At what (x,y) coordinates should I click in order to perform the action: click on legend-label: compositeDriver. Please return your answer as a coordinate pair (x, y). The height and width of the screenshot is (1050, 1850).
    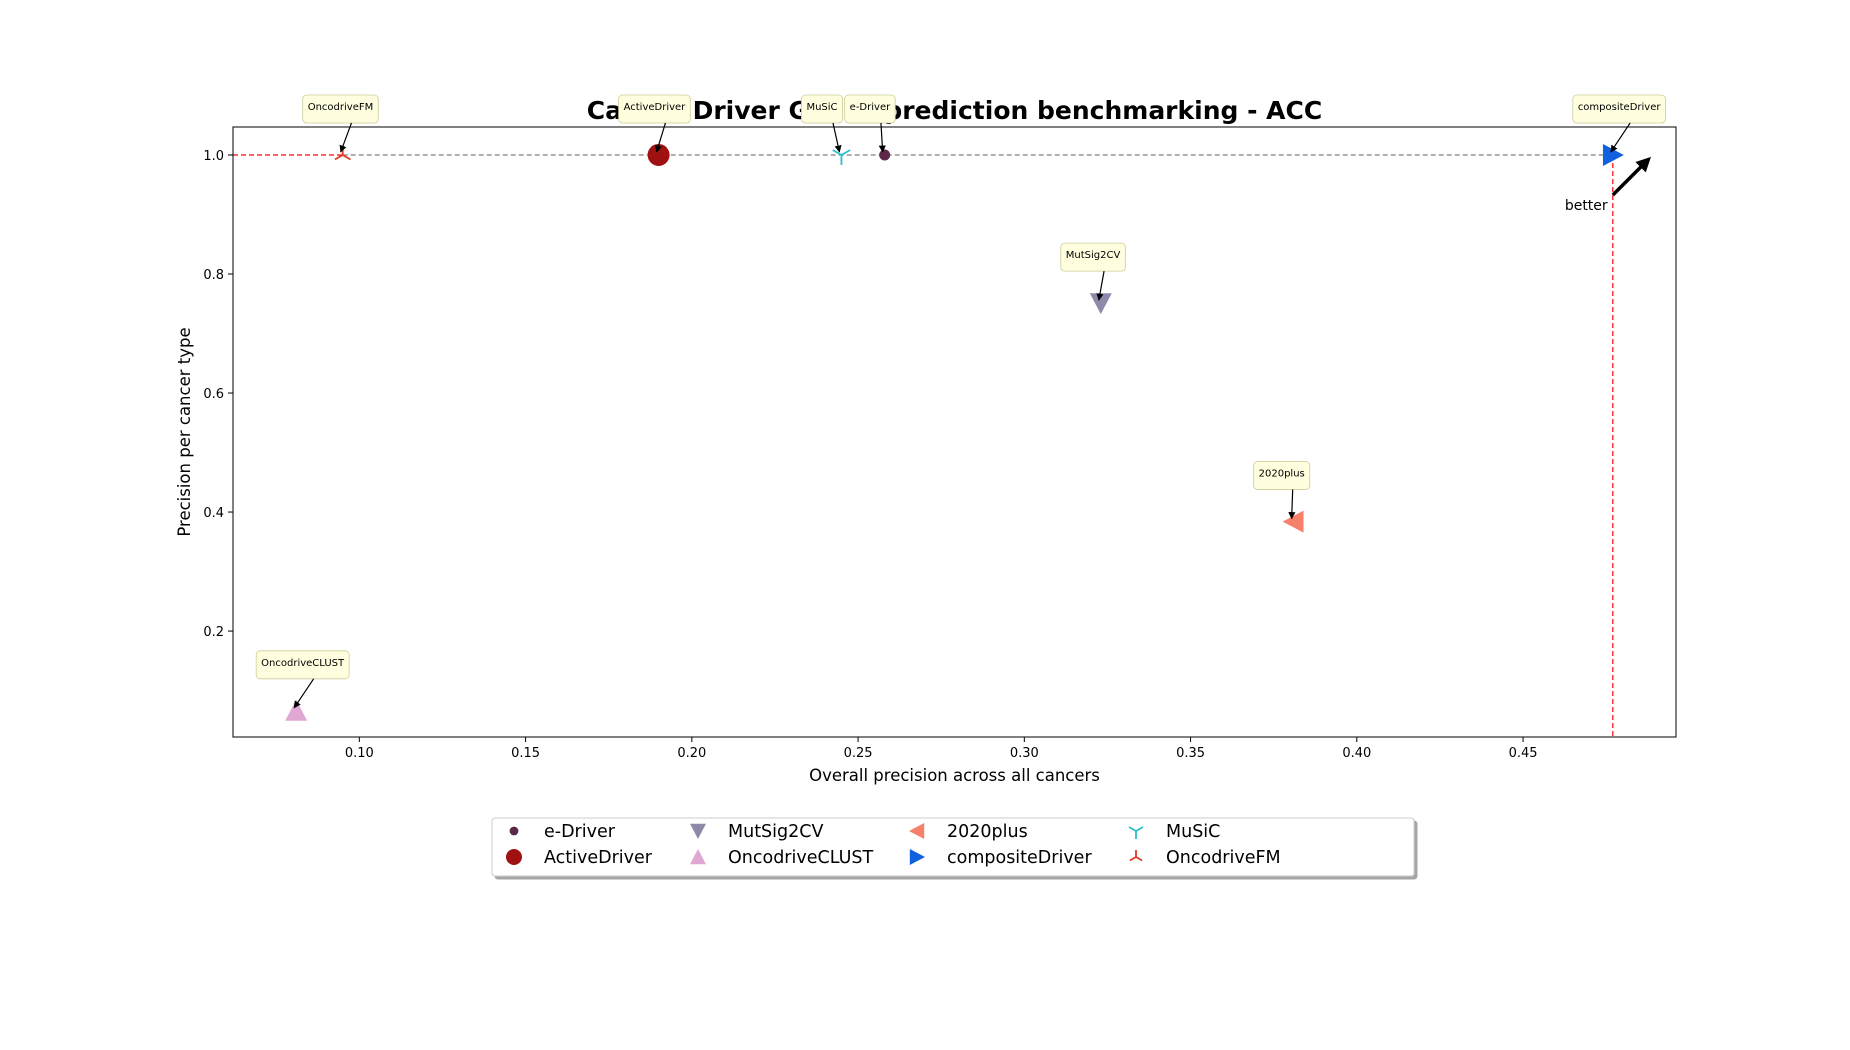
    Looking at the image, I should click on (1019, 858).